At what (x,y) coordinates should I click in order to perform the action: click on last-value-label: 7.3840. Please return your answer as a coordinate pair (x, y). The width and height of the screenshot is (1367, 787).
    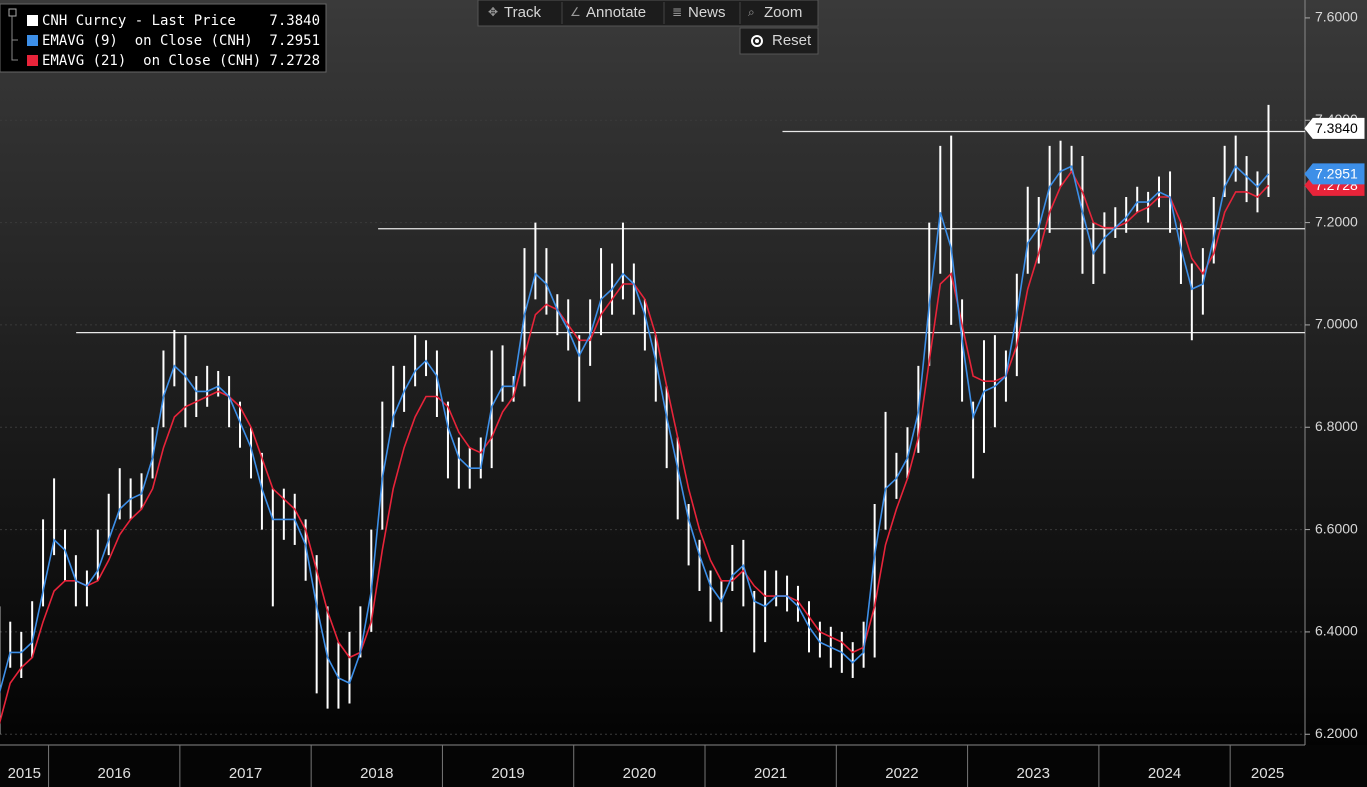
    Looking at the image, I should click on (1336, 128).